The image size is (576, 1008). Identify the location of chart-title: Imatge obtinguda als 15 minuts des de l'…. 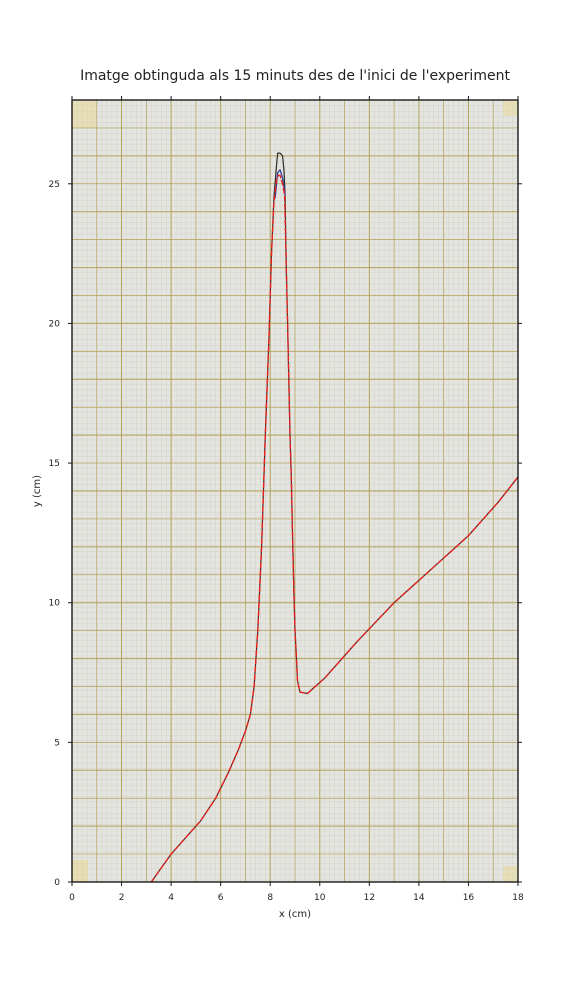
(295, 76).